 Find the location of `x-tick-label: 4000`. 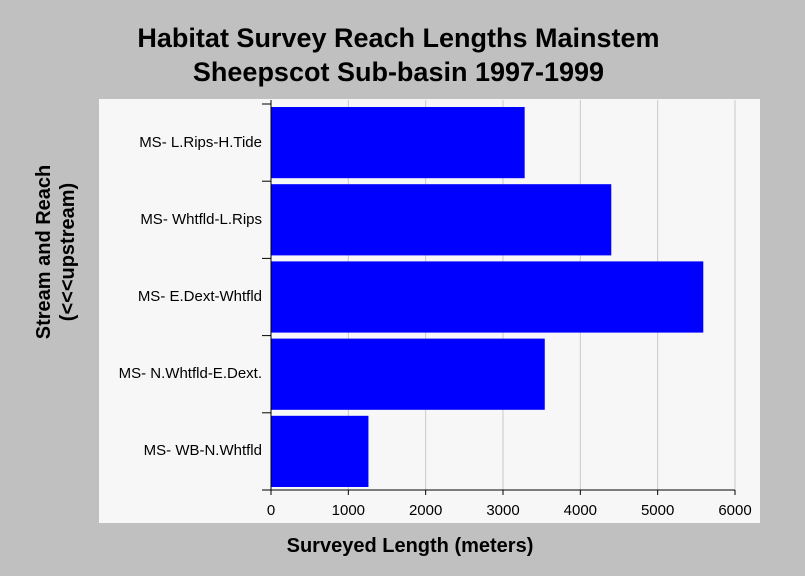

x-tick-label: 4000 is located at coordinates (580, 510).